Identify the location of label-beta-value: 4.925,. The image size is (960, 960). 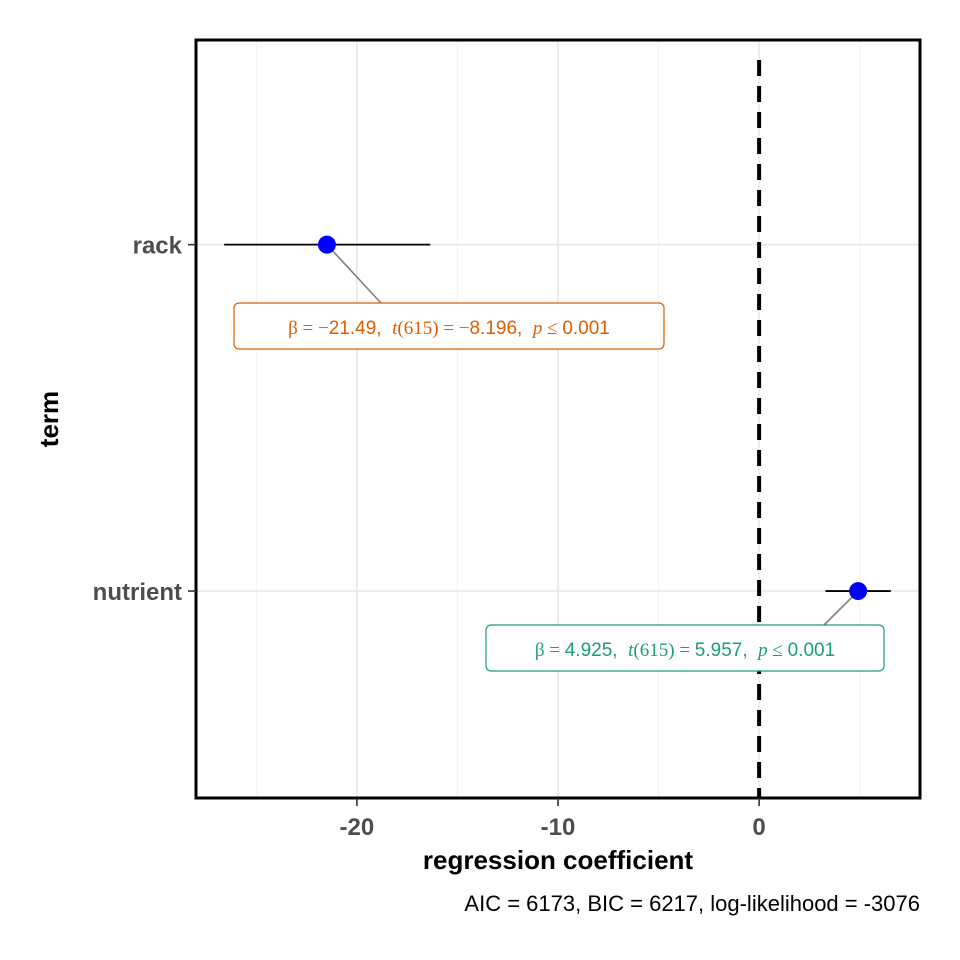
(596, 650).